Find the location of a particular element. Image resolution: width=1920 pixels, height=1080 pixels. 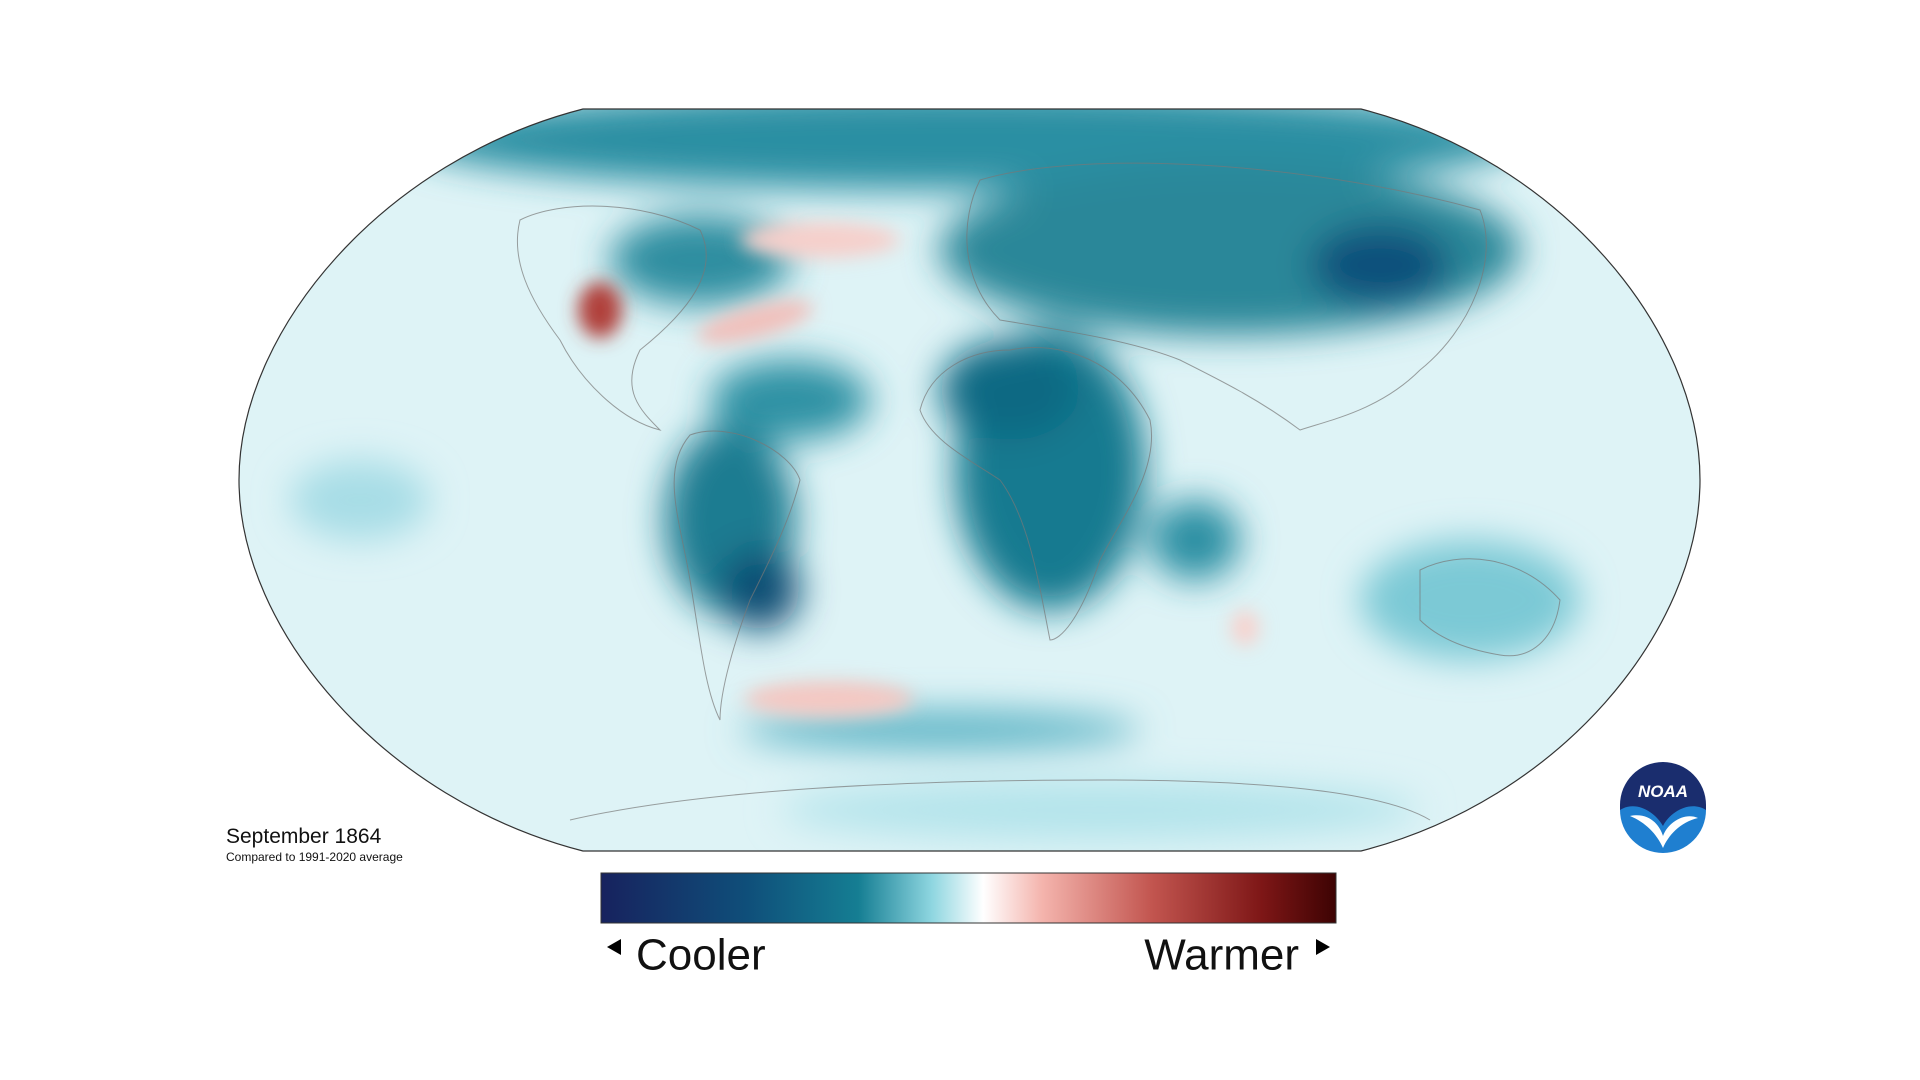

map-subtitle: Compared to 1991-2020 average is located at coordinates (314, 857).